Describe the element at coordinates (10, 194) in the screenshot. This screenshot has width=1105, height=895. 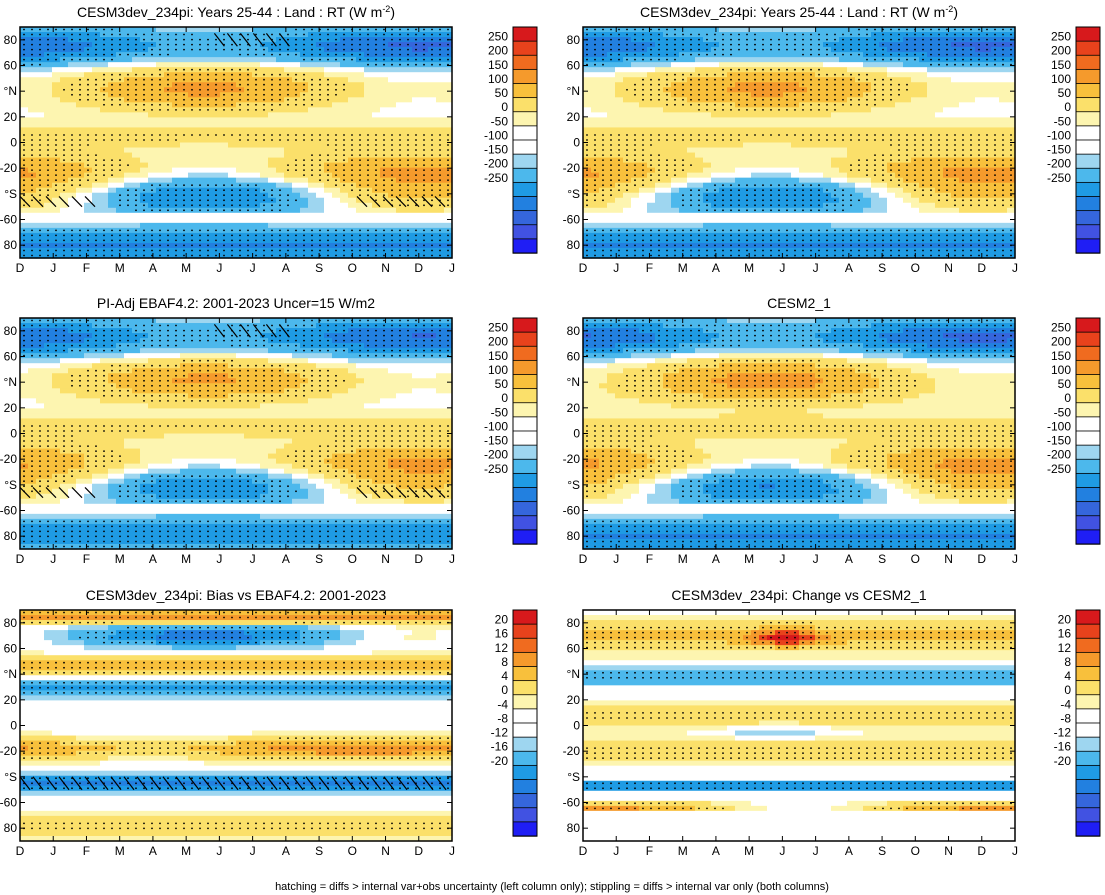
I see `y-tick-label: °S` at that location.